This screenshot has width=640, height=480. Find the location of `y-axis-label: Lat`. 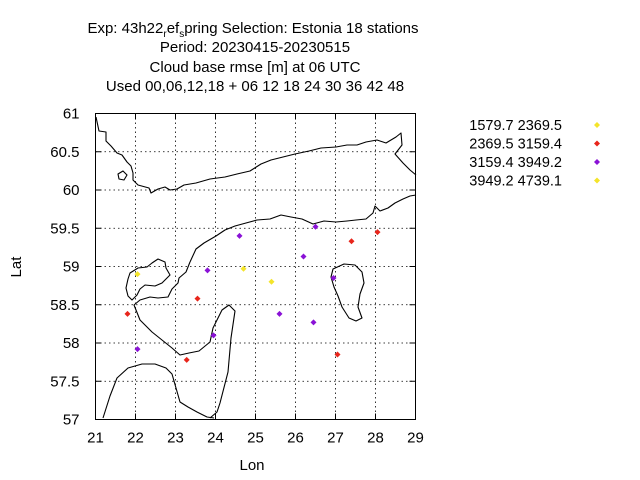

y-axis-label: Lat is located at coordinates (16, 267).